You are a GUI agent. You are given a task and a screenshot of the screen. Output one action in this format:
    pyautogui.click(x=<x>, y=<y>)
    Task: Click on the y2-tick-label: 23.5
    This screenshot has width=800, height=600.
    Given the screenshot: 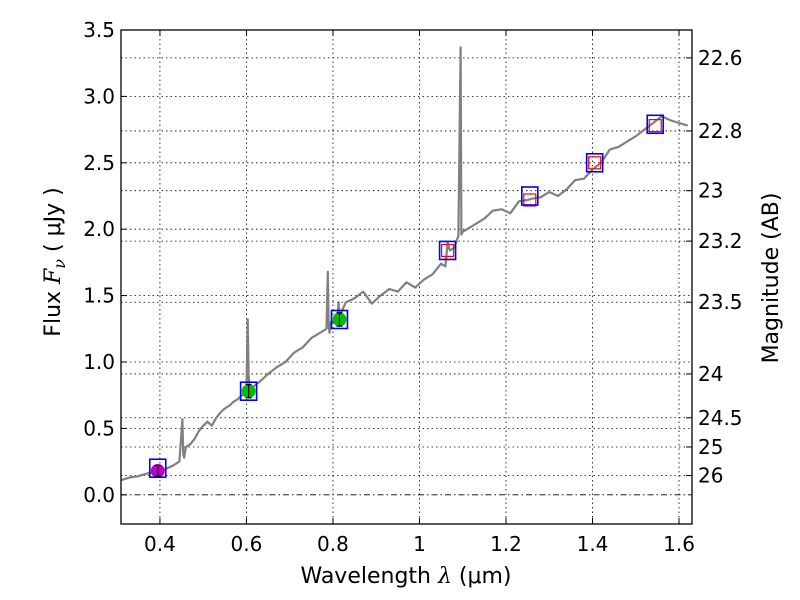 What is the action you would take?
    pyautogui.click(x=720, y=302)
    